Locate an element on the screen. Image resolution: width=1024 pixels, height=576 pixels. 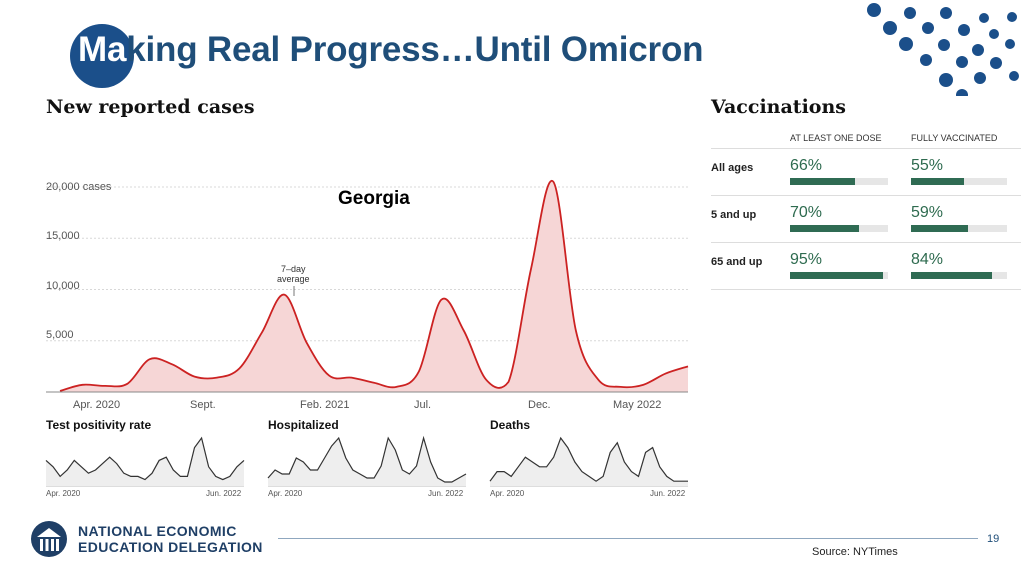
chart-annotation-georgia: Georgia is located at coordinates (374, 198).